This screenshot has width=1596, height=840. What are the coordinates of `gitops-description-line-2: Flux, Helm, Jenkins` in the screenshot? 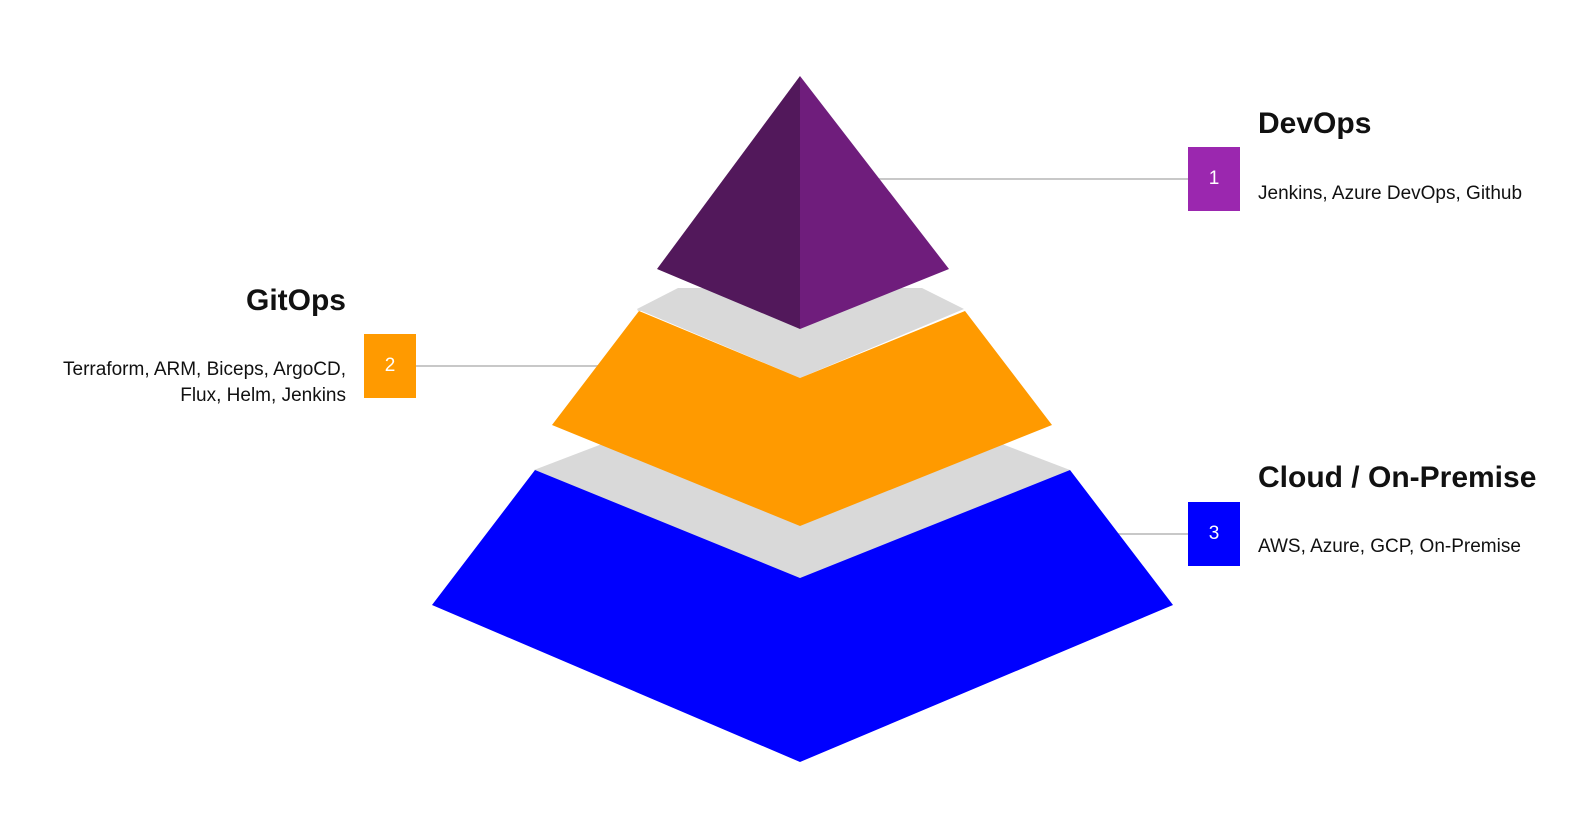 It's located at (263, 395).